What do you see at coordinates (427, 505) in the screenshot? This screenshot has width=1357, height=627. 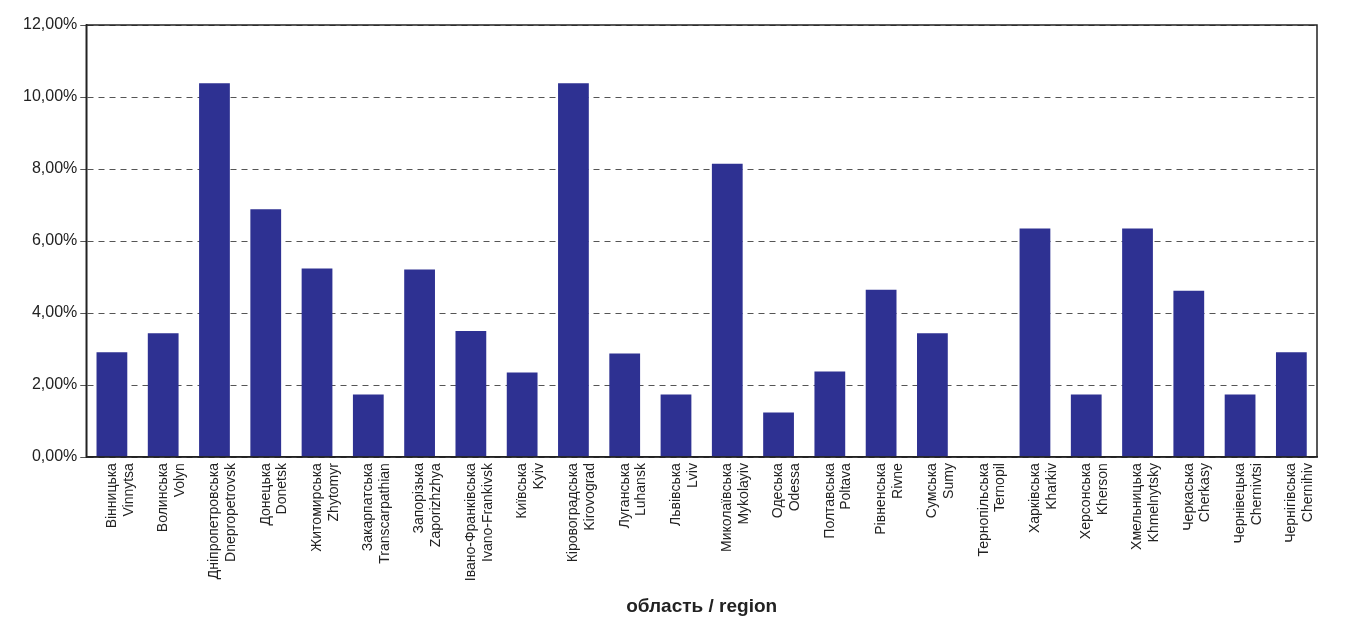 I see `x-tick-label: Запорізька Zaporizhzhya` at bounding box center [427, 505].